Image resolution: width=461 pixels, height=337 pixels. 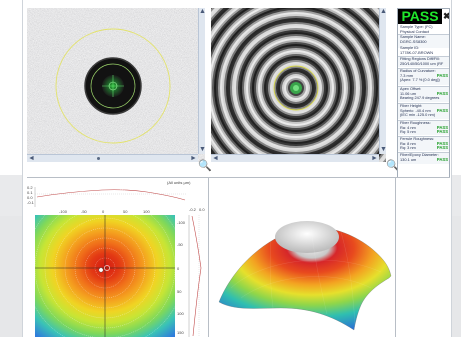 I want to click on fiber-roughness-ra: Ra: 4 nm, so click(x=408, y=127).